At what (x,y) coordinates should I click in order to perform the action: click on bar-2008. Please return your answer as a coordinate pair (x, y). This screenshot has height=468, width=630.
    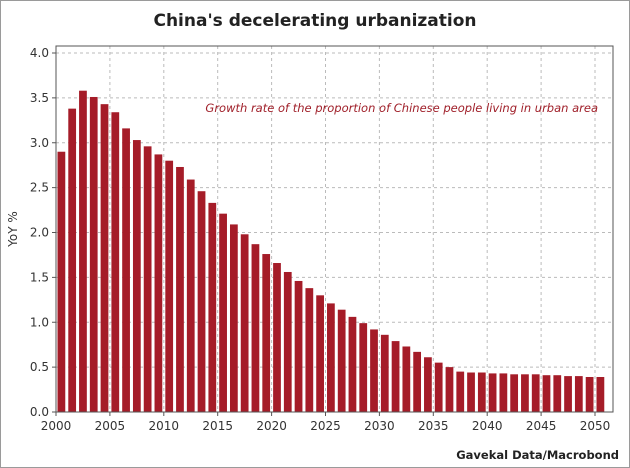
    Looking at the image, I should click on (147, 279).